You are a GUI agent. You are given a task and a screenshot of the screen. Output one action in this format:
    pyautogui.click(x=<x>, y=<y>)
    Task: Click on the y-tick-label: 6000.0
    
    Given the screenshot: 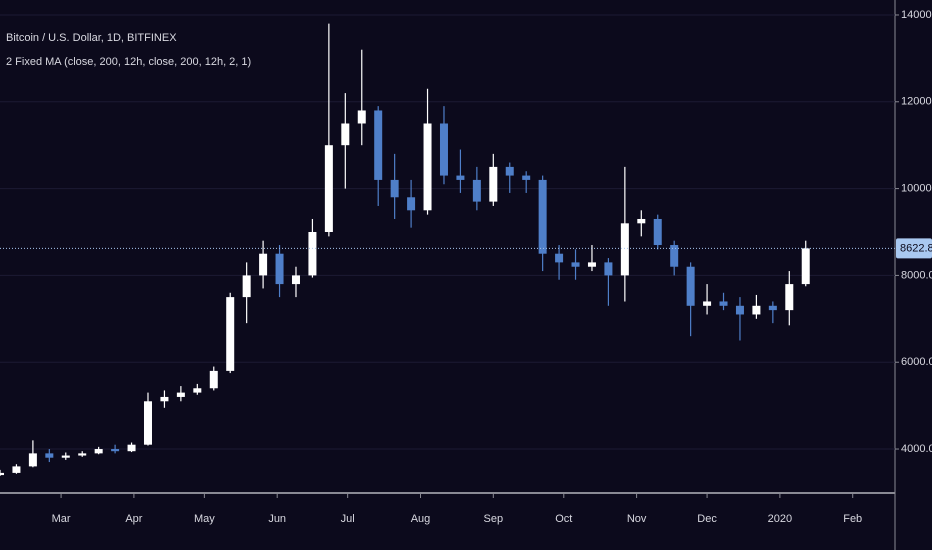 What is the action you would take?
    pyautogui.click(x=916, y=362)
    